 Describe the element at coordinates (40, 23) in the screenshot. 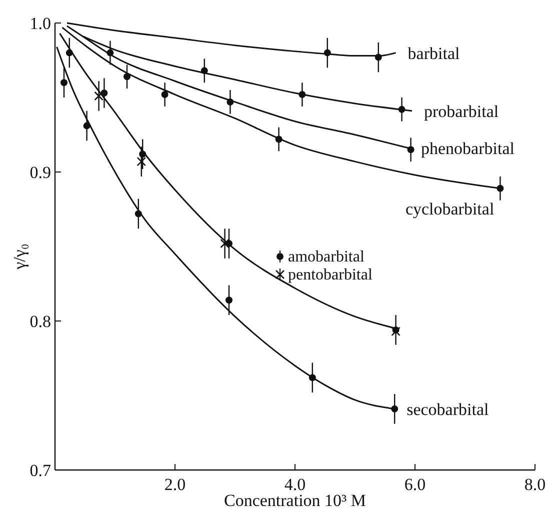

I see `y-tick-label: 1.0` at that location.